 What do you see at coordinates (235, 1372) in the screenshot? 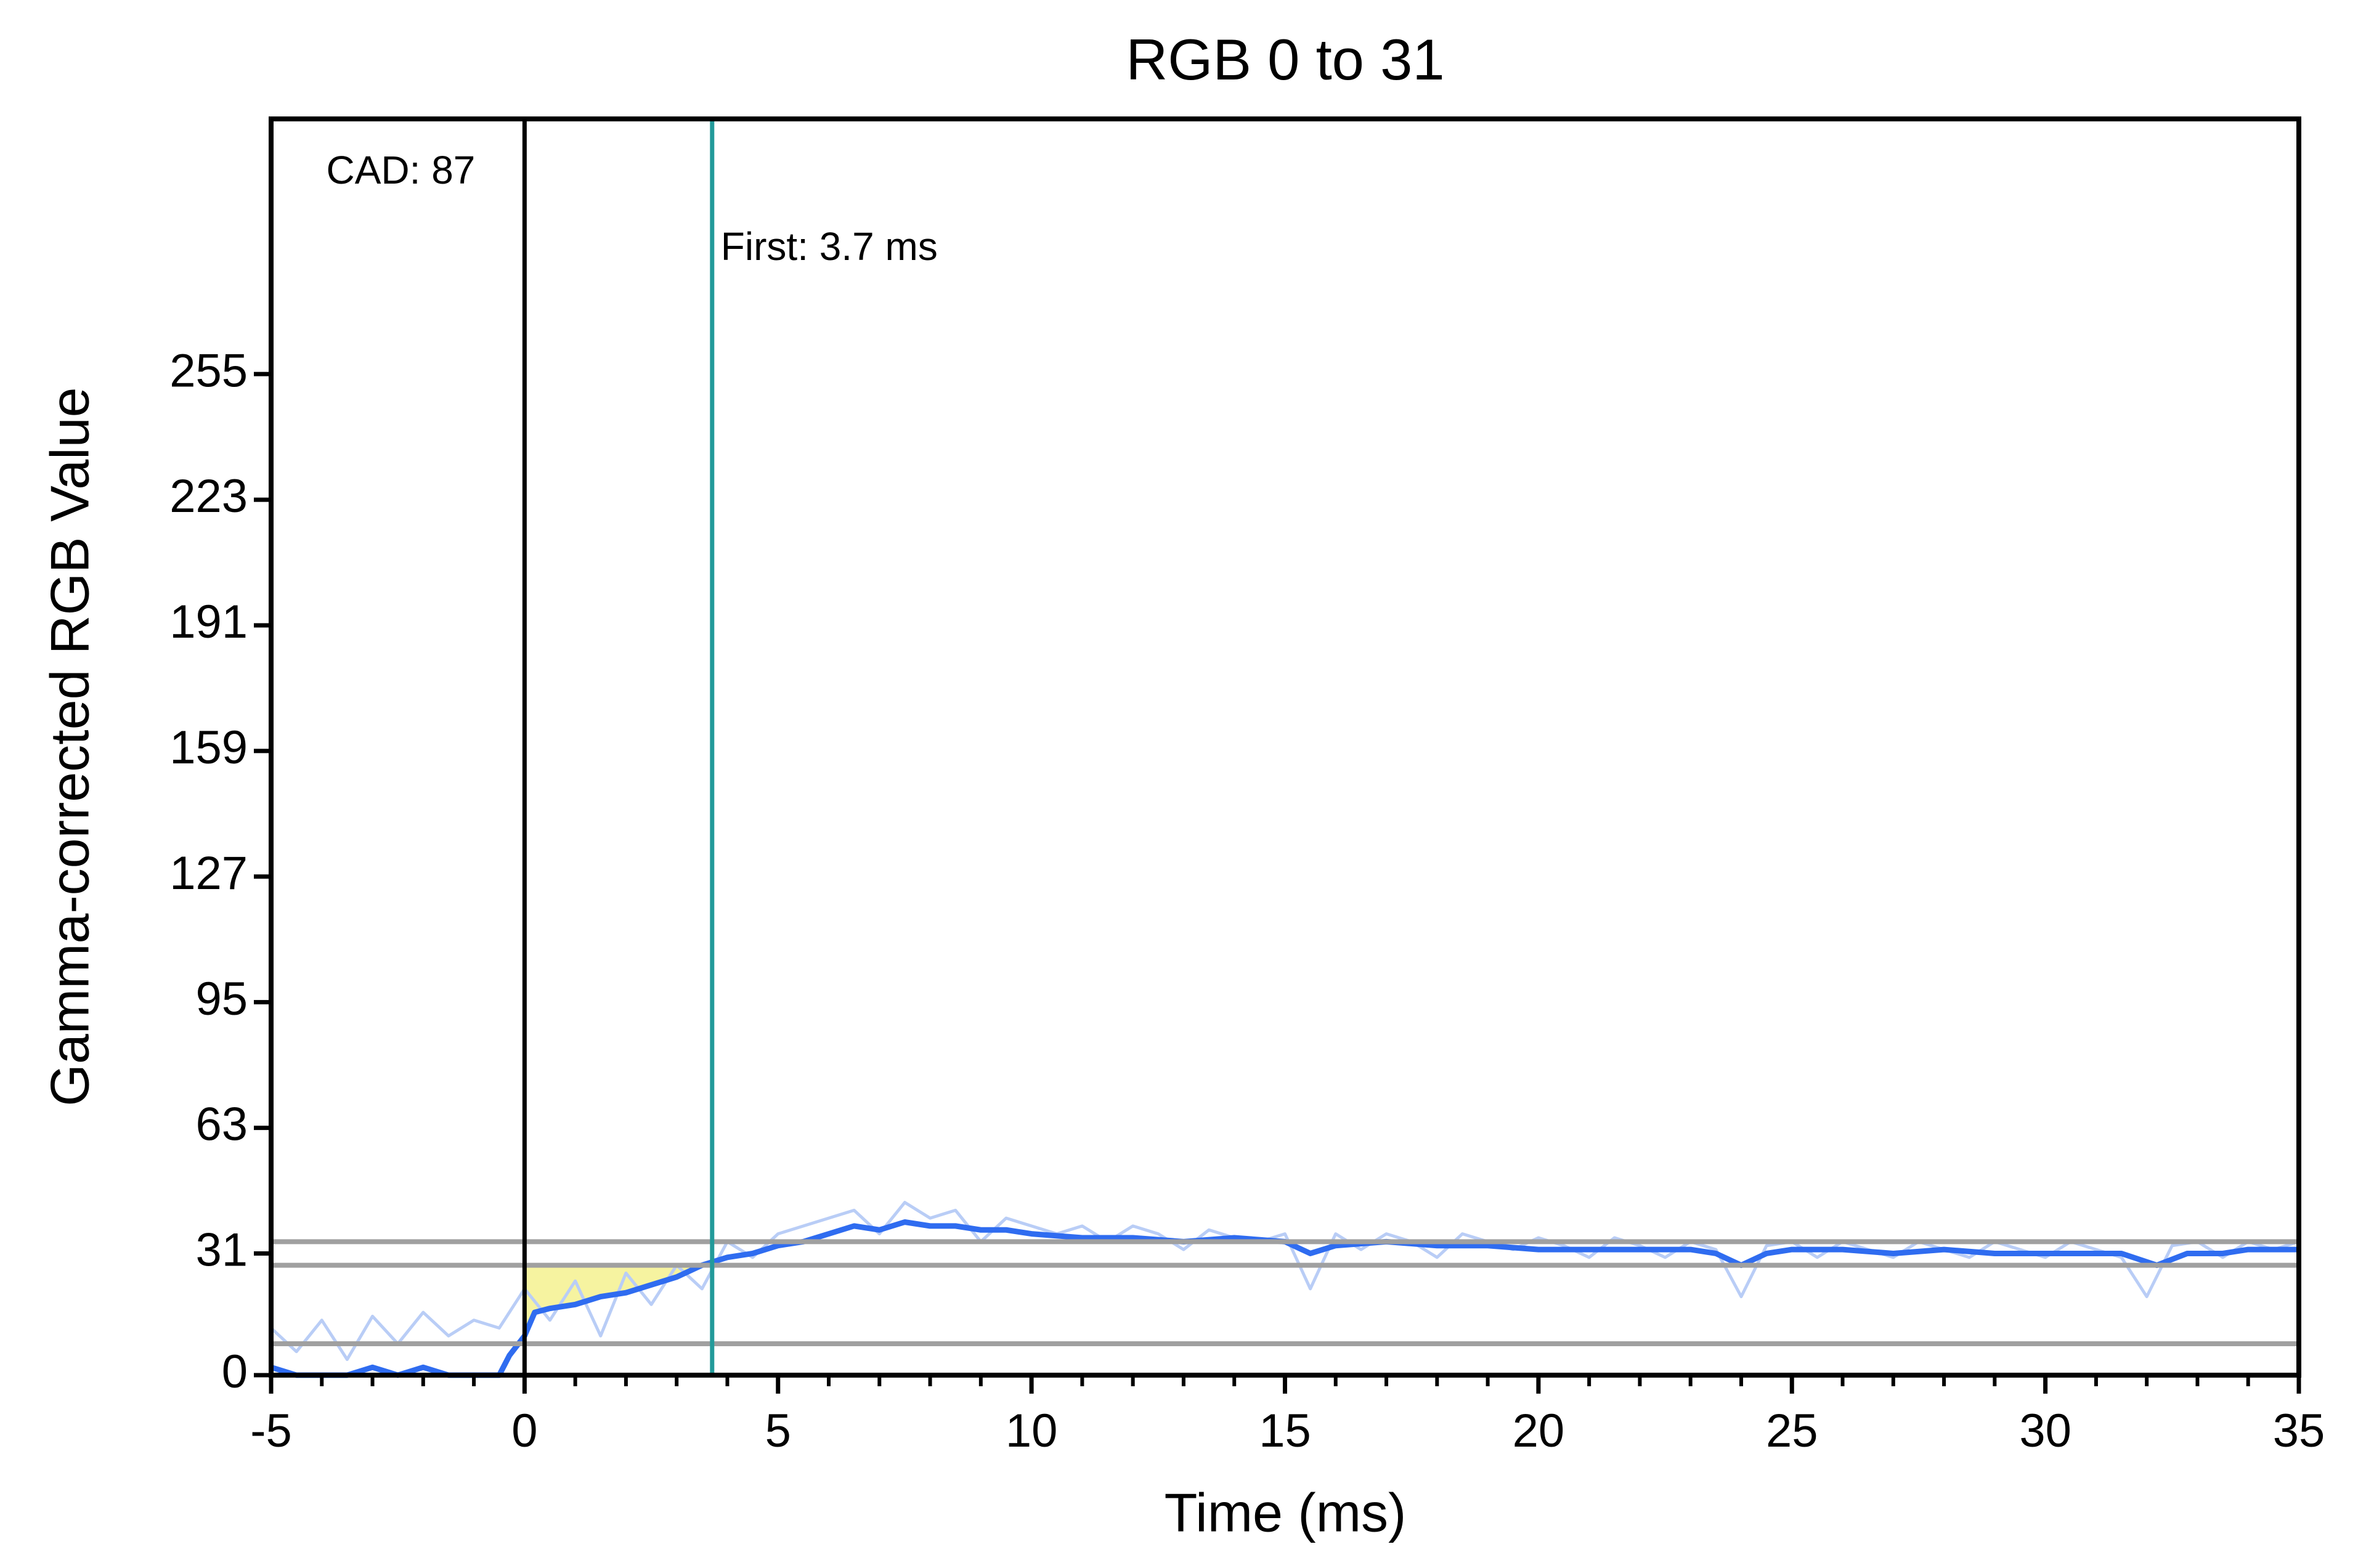
I see `y-tick-label: 0` at bounding box center [235, 1372].